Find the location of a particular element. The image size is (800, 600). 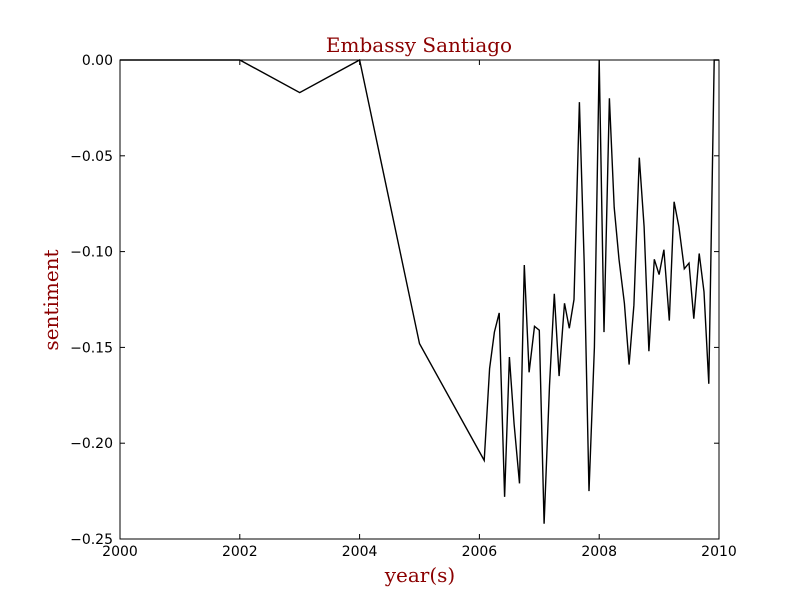

y-axis-label: sentiment is located at coordinates (51, 299).